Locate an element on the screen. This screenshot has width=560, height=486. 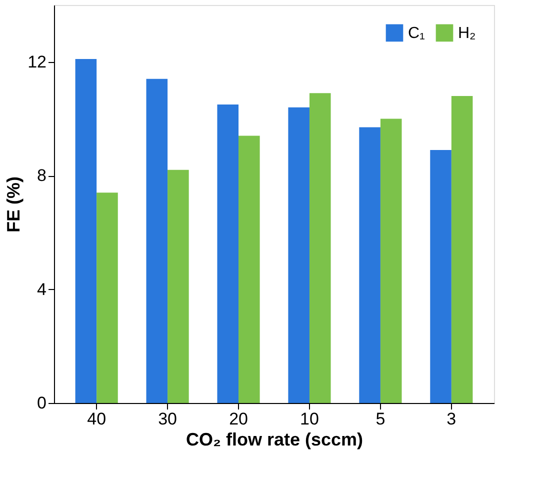
y-tick-label: 4 is located at coordinates (41, 289).